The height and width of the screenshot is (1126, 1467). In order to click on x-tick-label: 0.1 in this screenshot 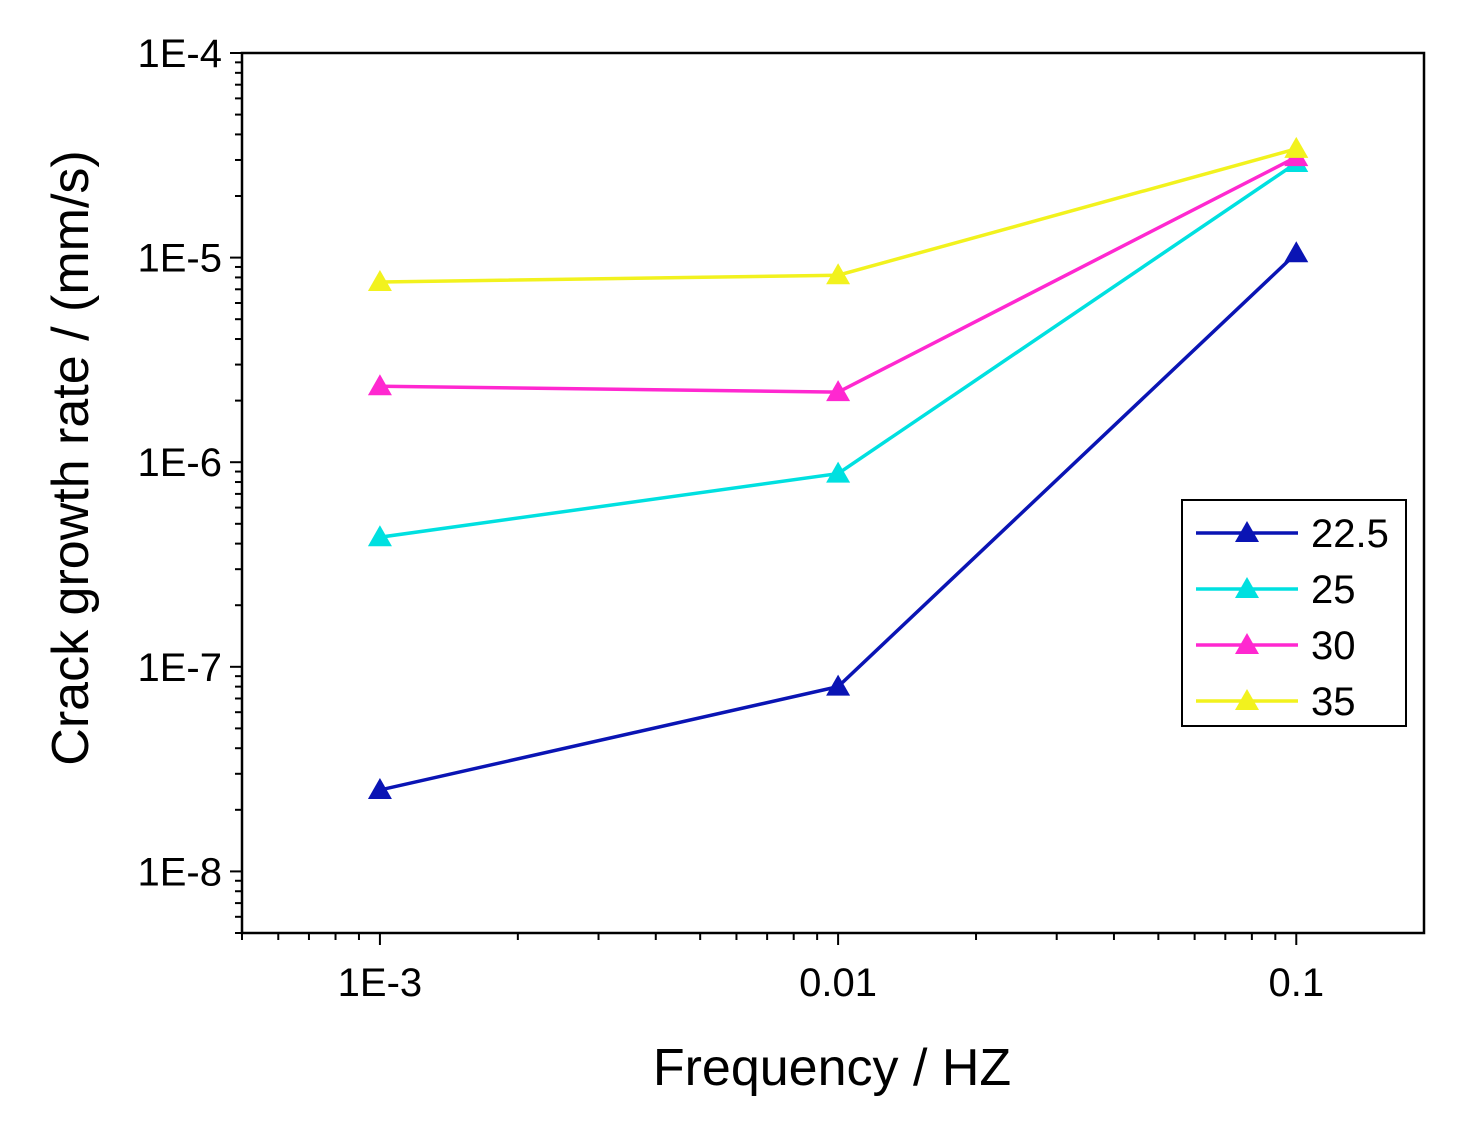, I will do `click(1296, 983)`.